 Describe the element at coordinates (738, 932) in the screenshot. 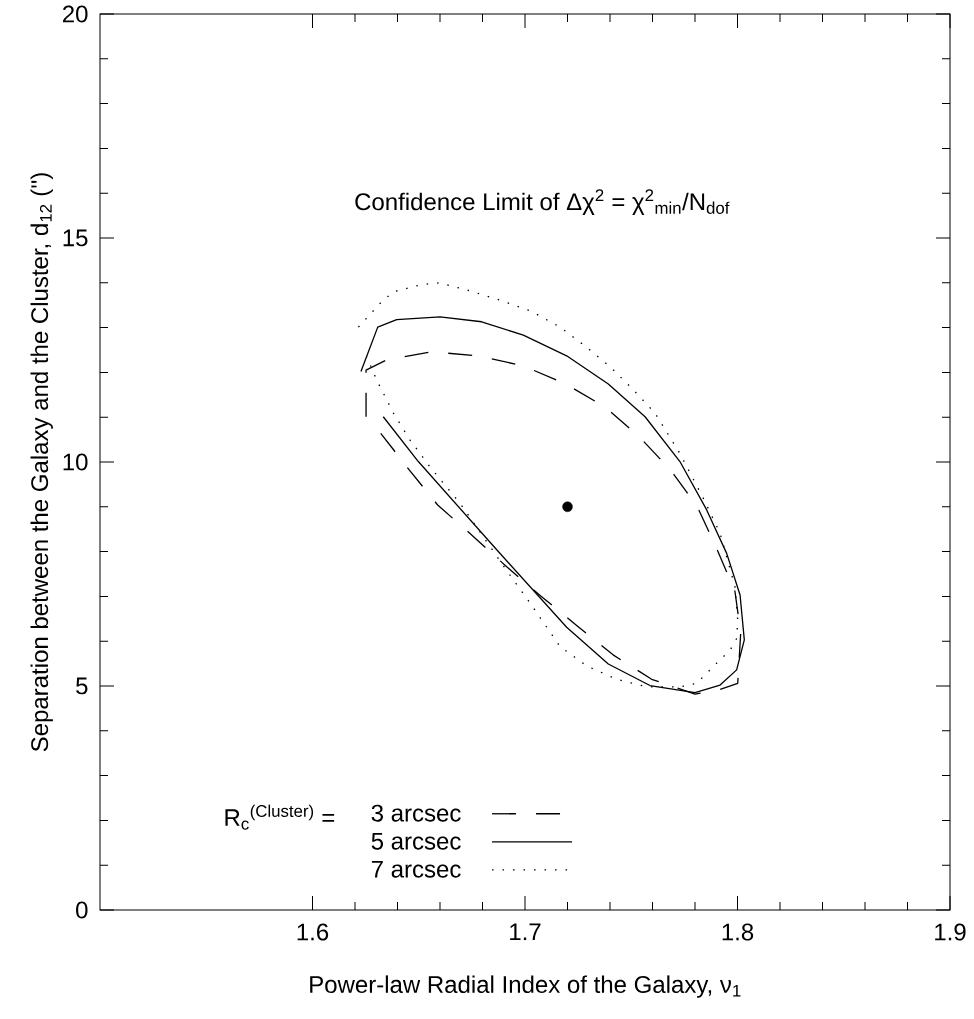

I see `x-tick-label: 1.8` at that location.